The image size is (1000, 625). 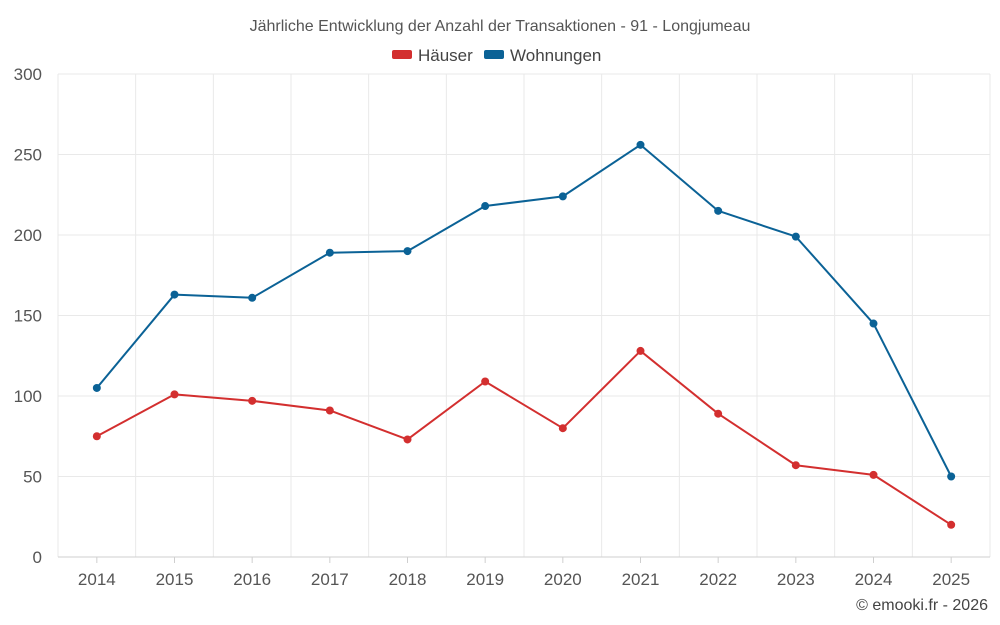 What do you see at coordinates (175, 579) in the screenshot?
I see `x-tick-label: 2015` at bounding box center [175, 579].